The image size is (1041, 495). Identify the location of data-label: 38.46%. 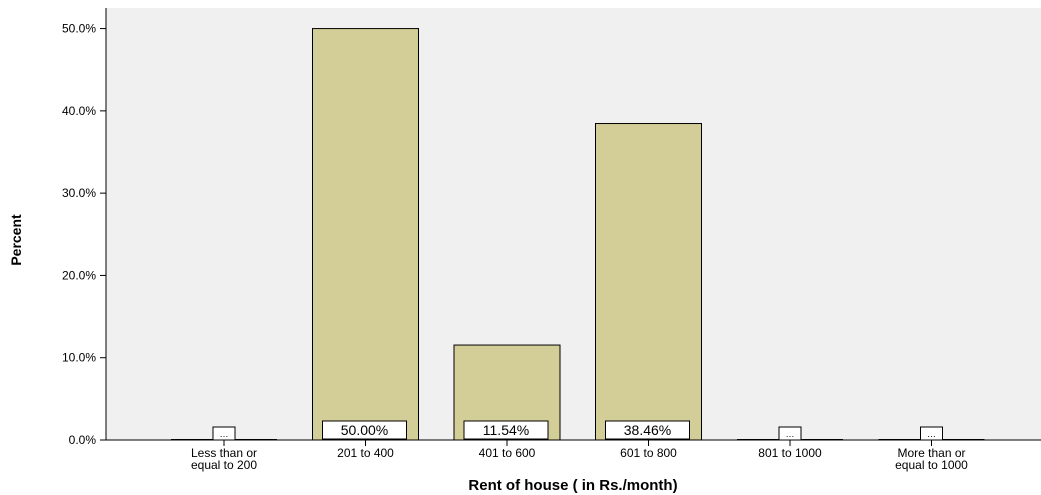
(647, 430).